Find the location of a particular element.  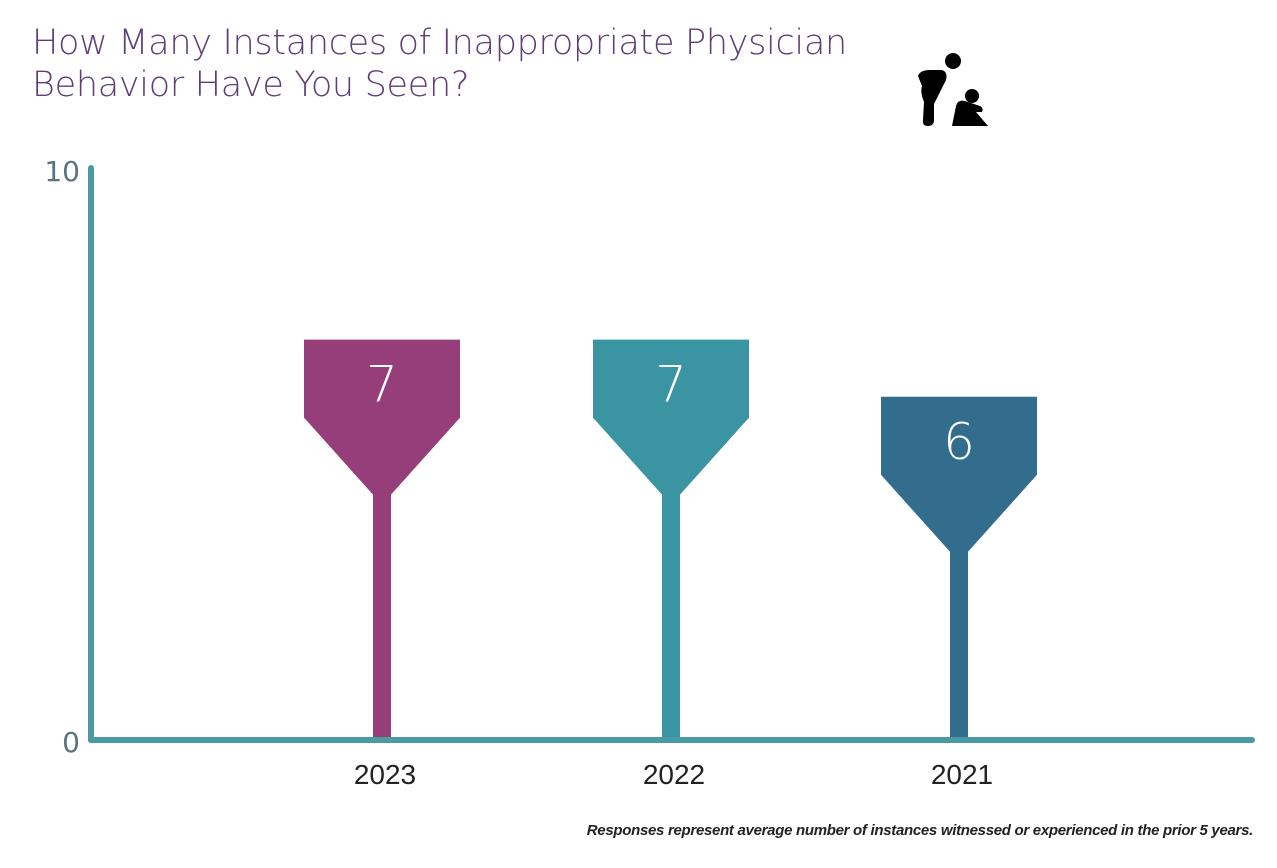

x-tick-label: 2023 is located at coordinates (385, 774).